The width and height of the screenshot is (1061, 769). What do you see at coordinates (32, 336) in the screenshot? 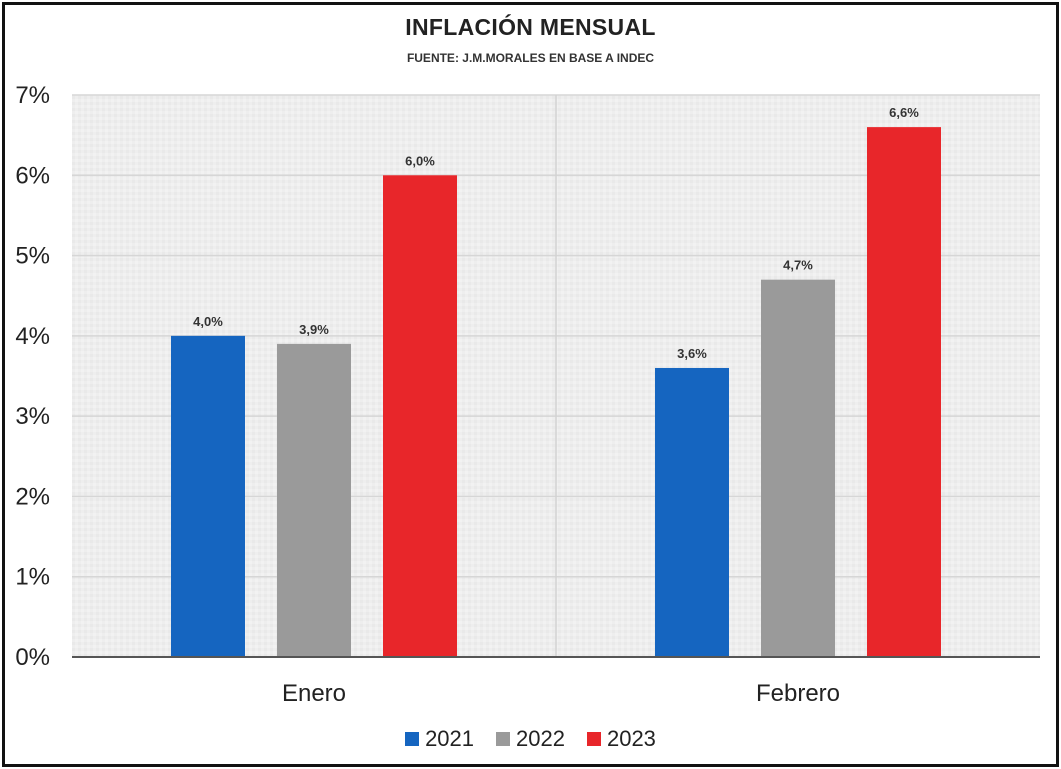
I see `y-tick-label: 4%` at bounding box center [32, 336].